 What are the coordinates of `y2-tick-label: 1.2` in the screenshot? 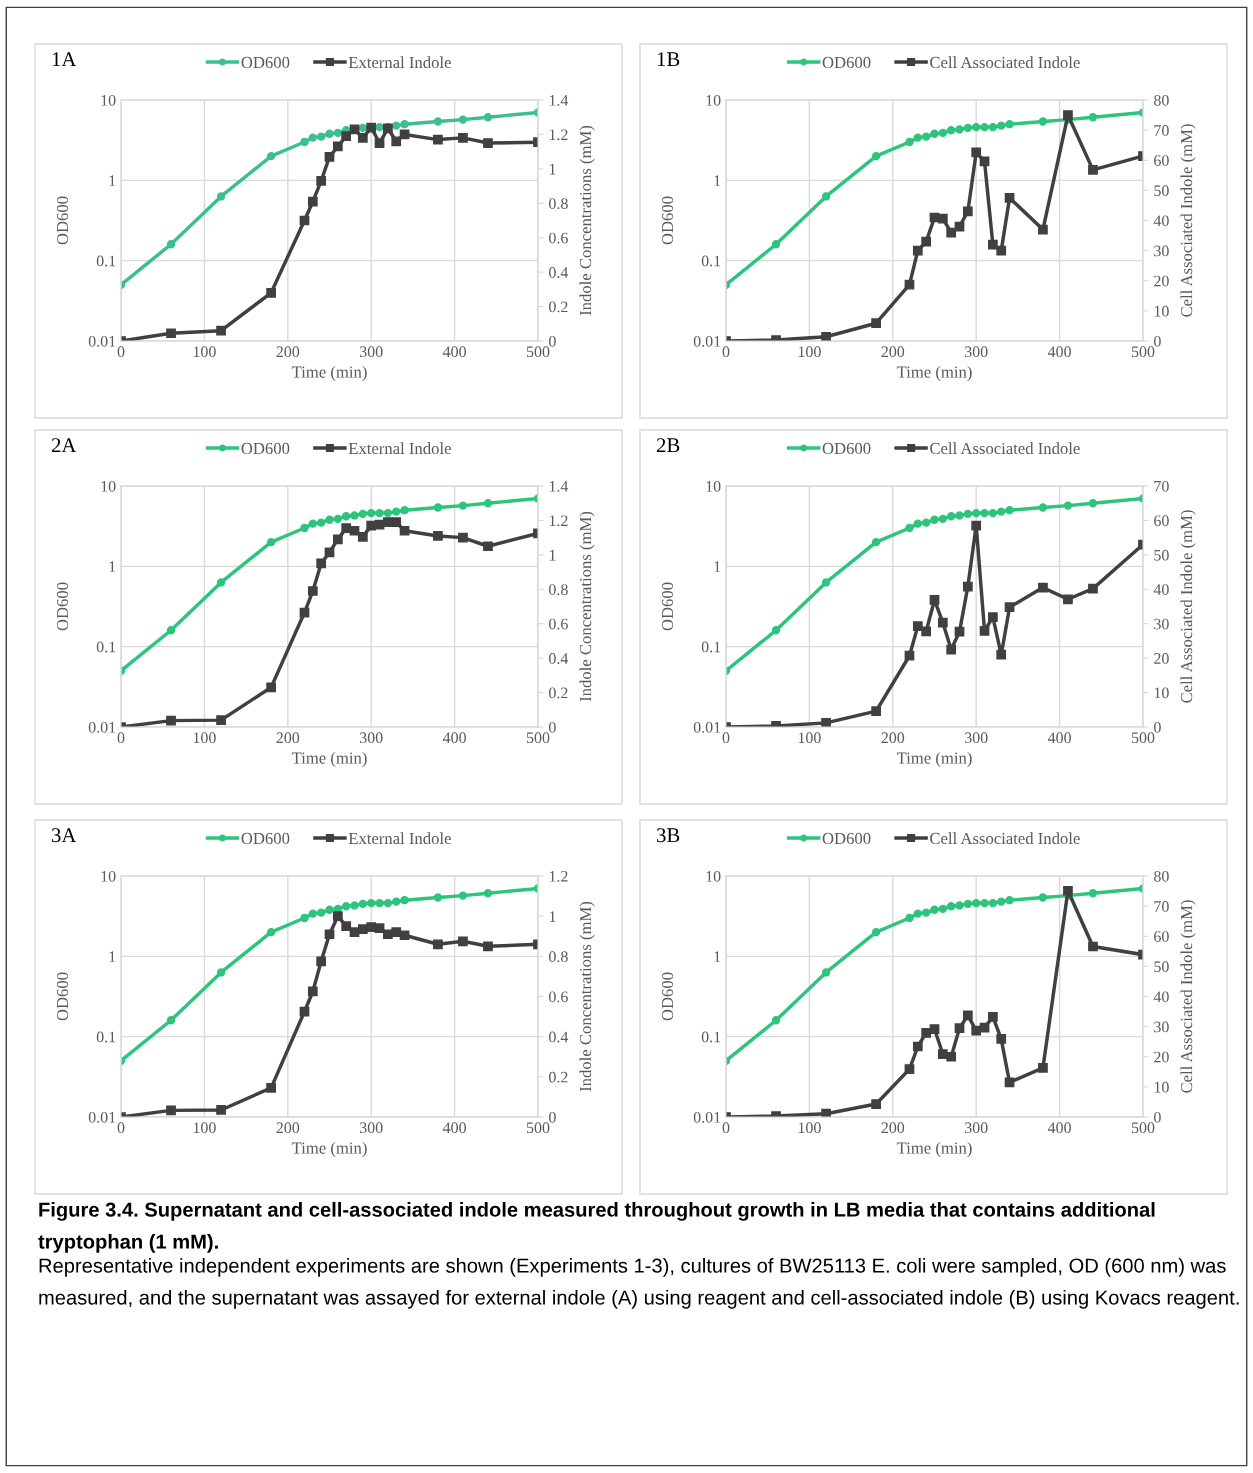 It's located at (558, 876).